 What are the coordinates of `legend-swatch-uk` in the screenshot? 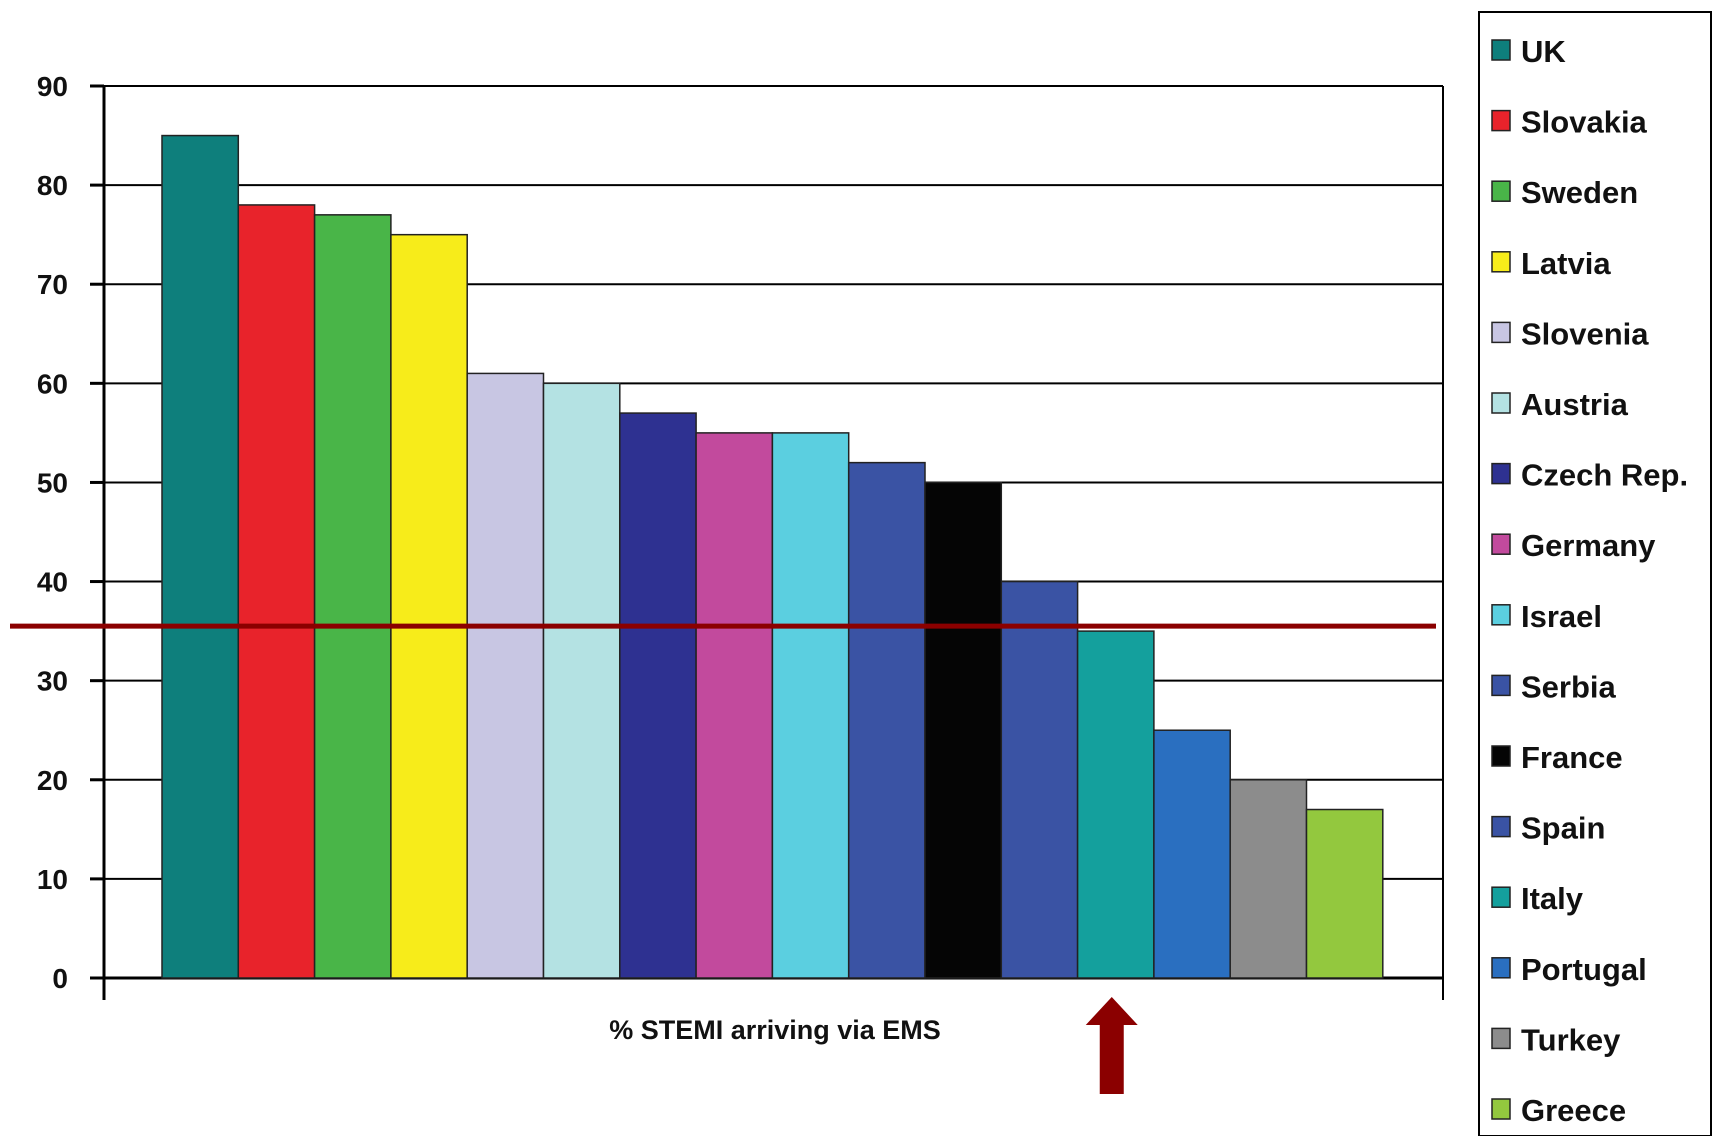 It's located at (1501, 50).